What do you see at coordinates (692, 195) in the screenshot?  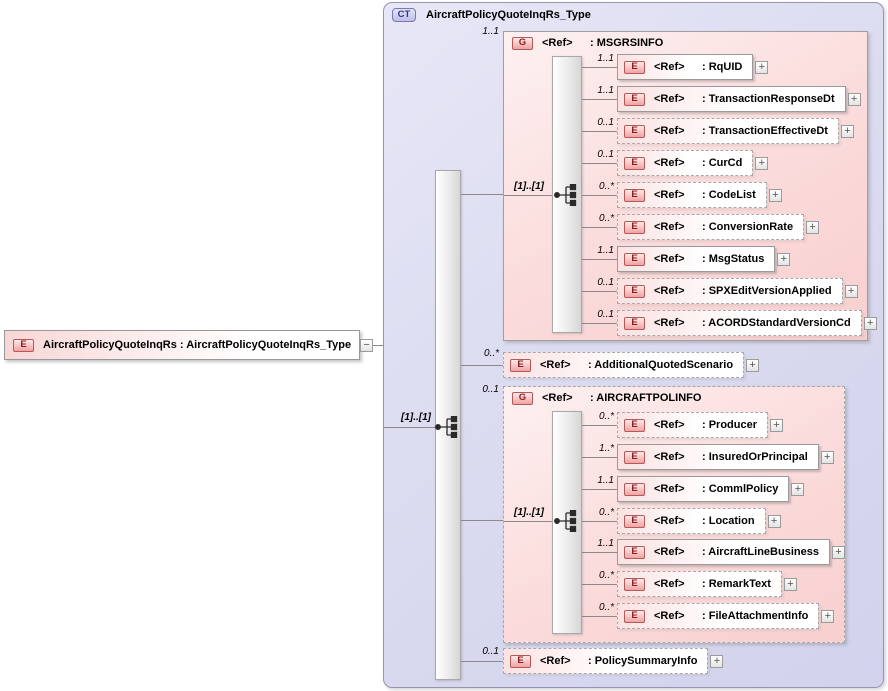 I see `element-box: E <Ref> : CodeList` at bounding box center [692, 195].